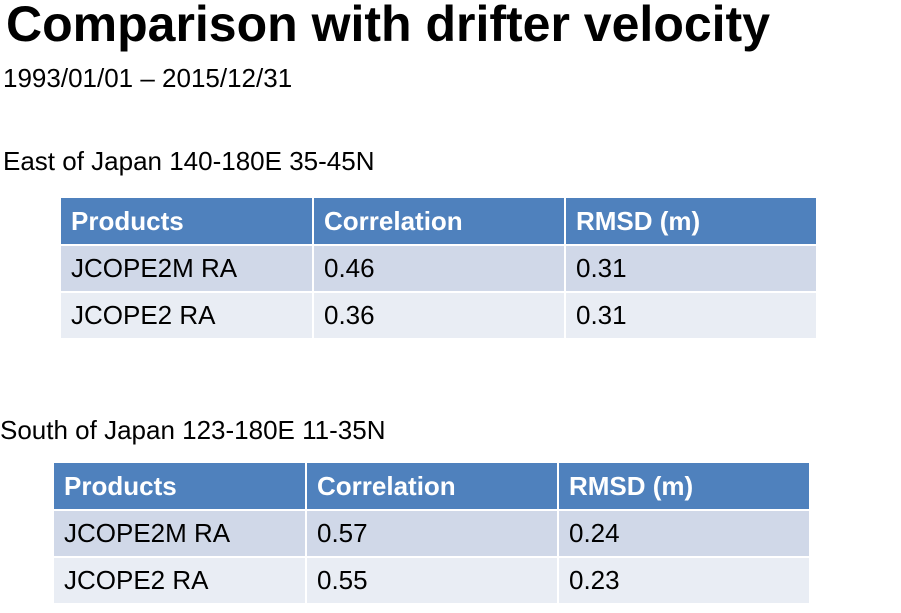  I want to click on table-row: JCOPE2M RA 0.46 0.31, so click(439, 269).